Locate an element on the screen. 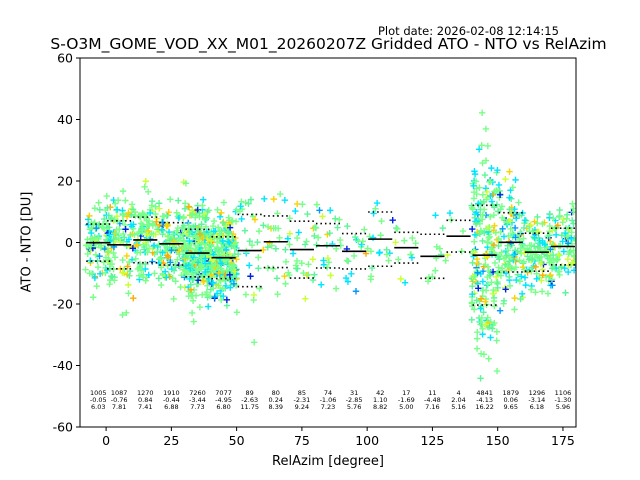 This screenshot has height=480, width=640. bin-std-label: 6.18 is located at coordinates (537, 407).